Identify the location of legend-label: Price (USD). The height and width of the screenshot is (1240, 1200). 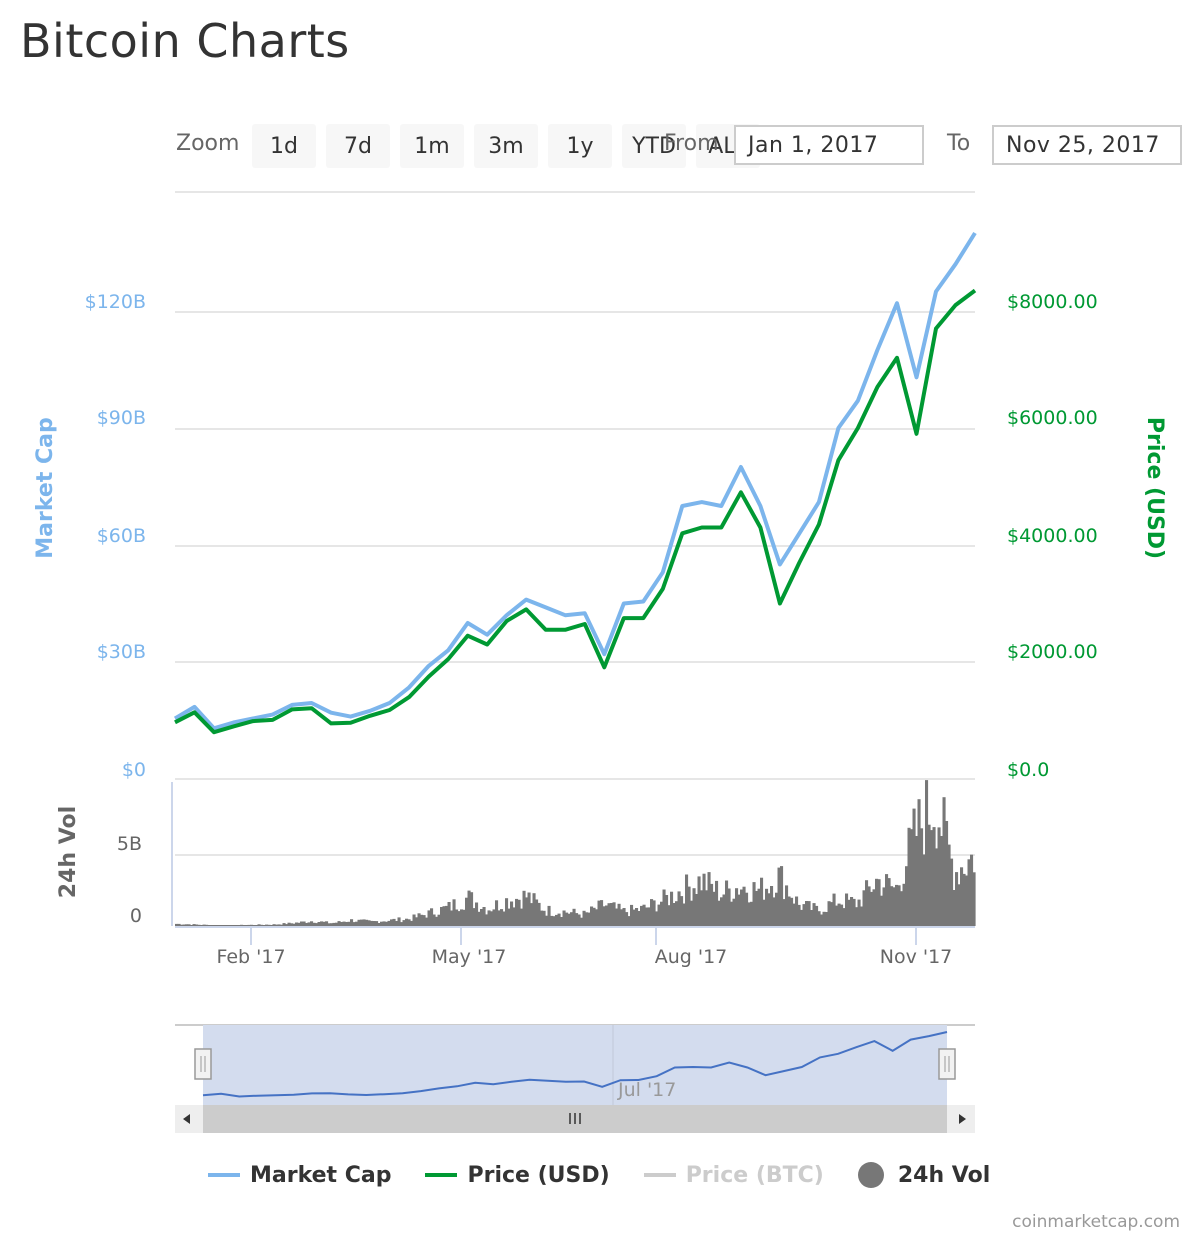
(538, 1175).